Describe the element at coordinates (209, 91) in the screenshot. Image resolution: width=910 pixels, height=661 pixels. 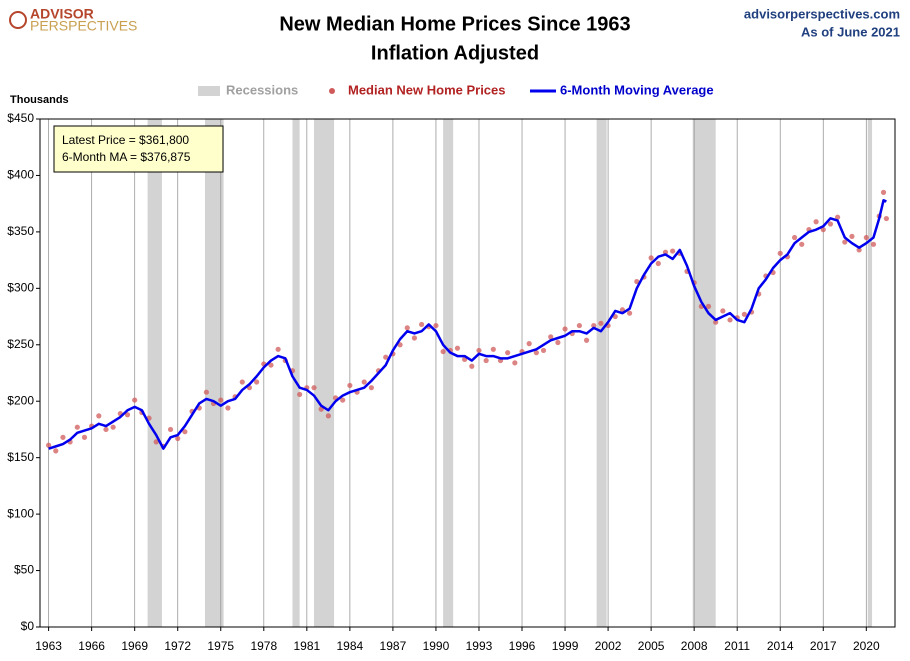
I see `legend-recession-swatch` at that location.